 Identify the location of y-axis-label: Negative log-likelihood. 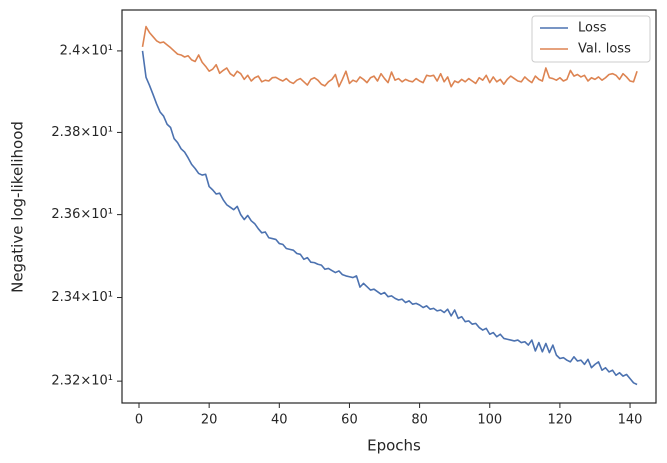
(18, 207).